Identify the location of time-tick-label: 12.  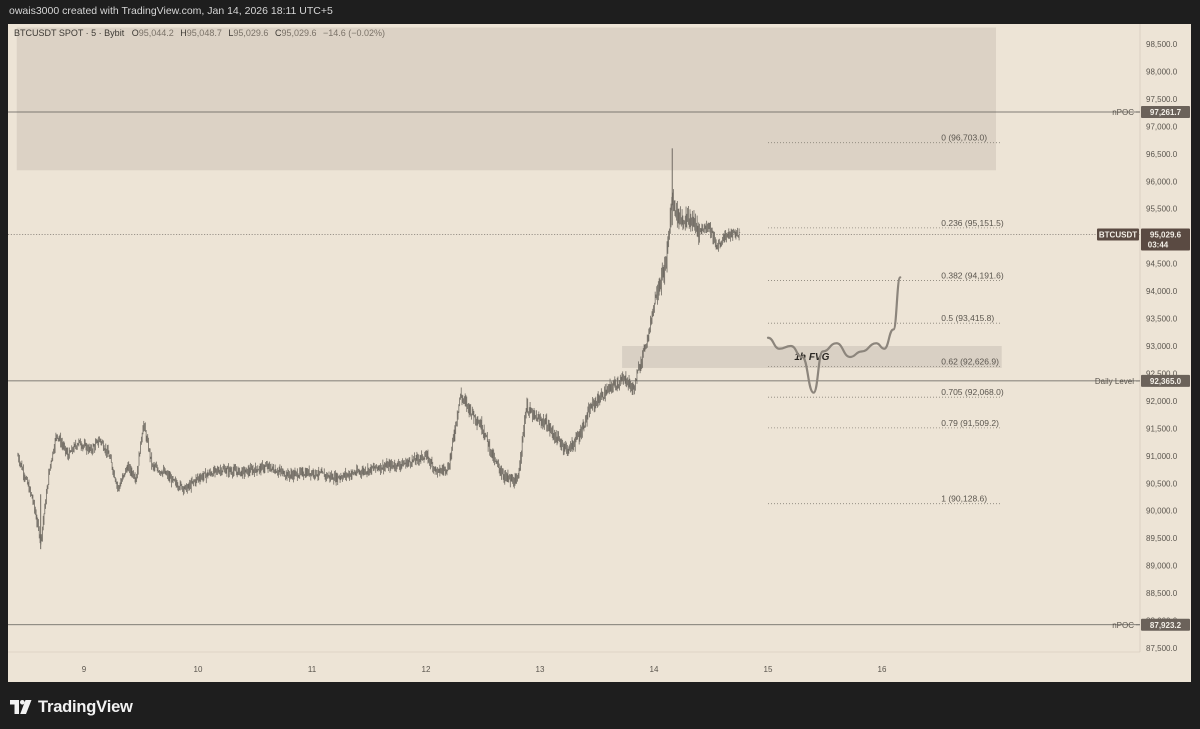
(426, 669).